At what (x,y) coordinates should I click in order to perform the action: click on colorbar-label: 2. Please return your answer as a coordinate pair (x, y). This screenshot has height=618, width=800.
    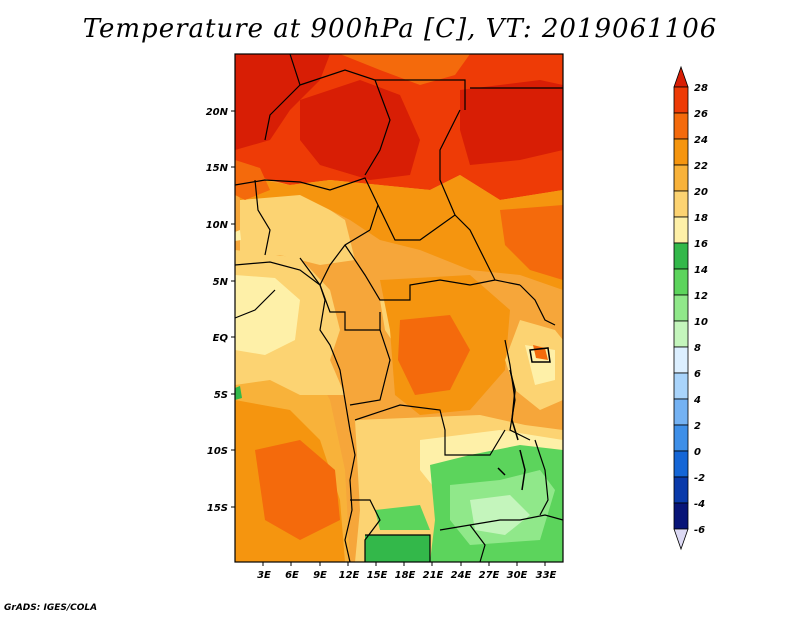
    Looking at the image, I should click on (697, 426).